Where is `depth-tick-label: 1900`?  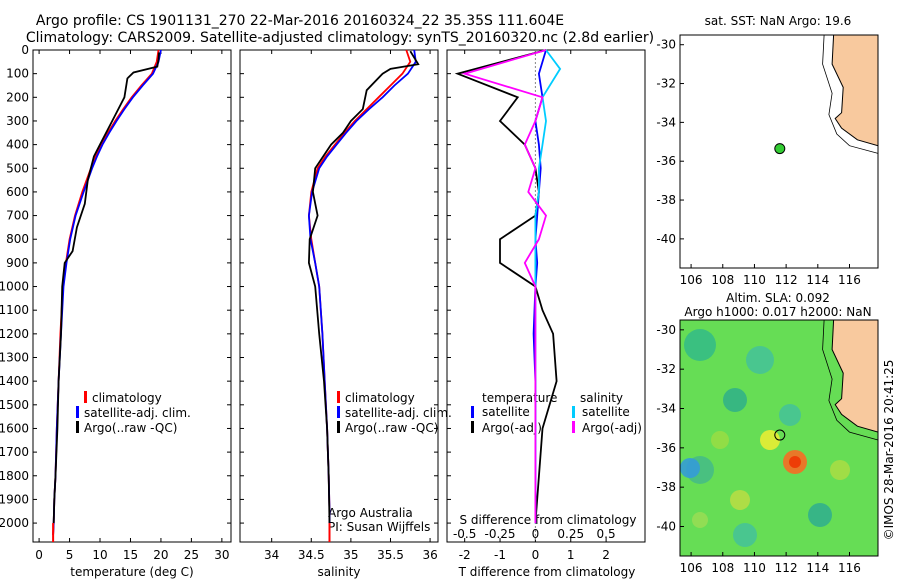 depth-tick-label: 1900 is located at coordinates (14, 499).